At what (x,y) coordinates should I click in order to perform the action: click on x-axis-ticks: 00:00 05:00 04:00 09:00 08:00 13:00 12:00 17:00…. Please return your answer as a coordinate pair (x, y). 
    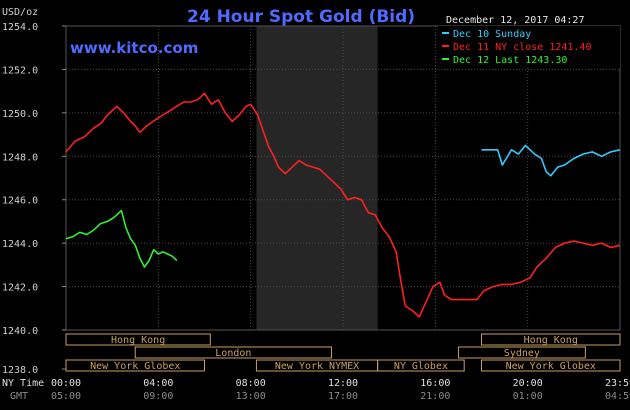
    Looking at the image, I should click on (340, 390).